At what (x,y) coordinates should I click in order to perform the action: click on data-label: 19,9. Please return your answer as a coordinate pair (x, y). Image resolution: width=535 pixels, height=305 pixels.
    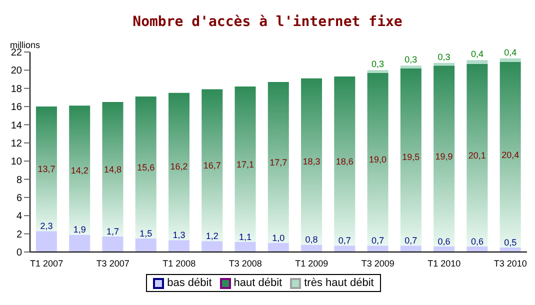
    Looking at the image, I should click on (444, 156).